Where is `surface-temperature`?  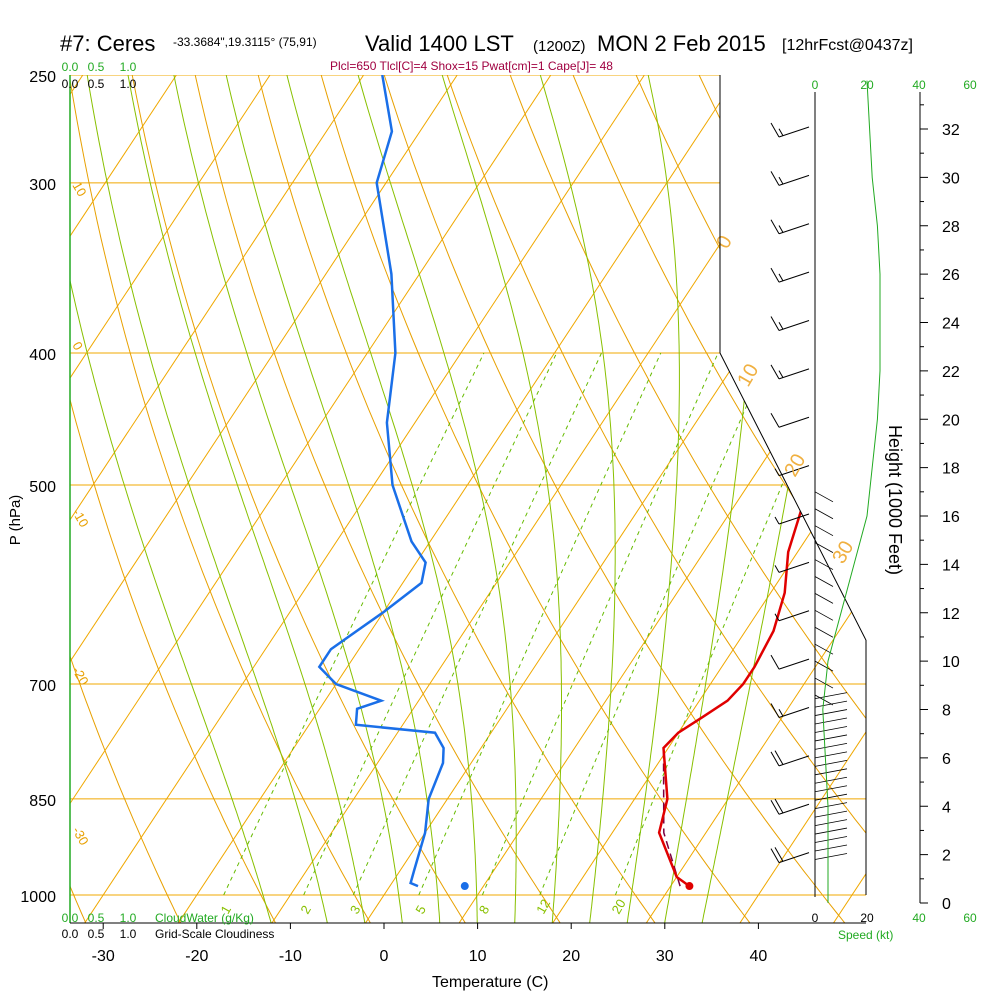
surface-temperature is located at coordinates (689, 886).